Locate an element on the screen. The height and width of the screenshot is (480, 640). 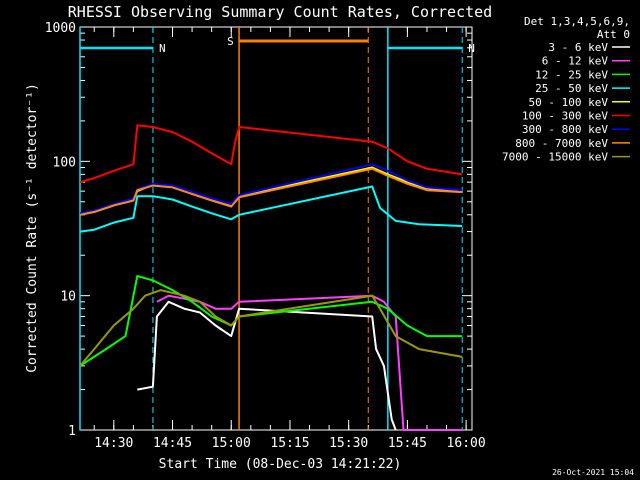
x-tick-label: 14:45 is located at coordinates (172, 443).